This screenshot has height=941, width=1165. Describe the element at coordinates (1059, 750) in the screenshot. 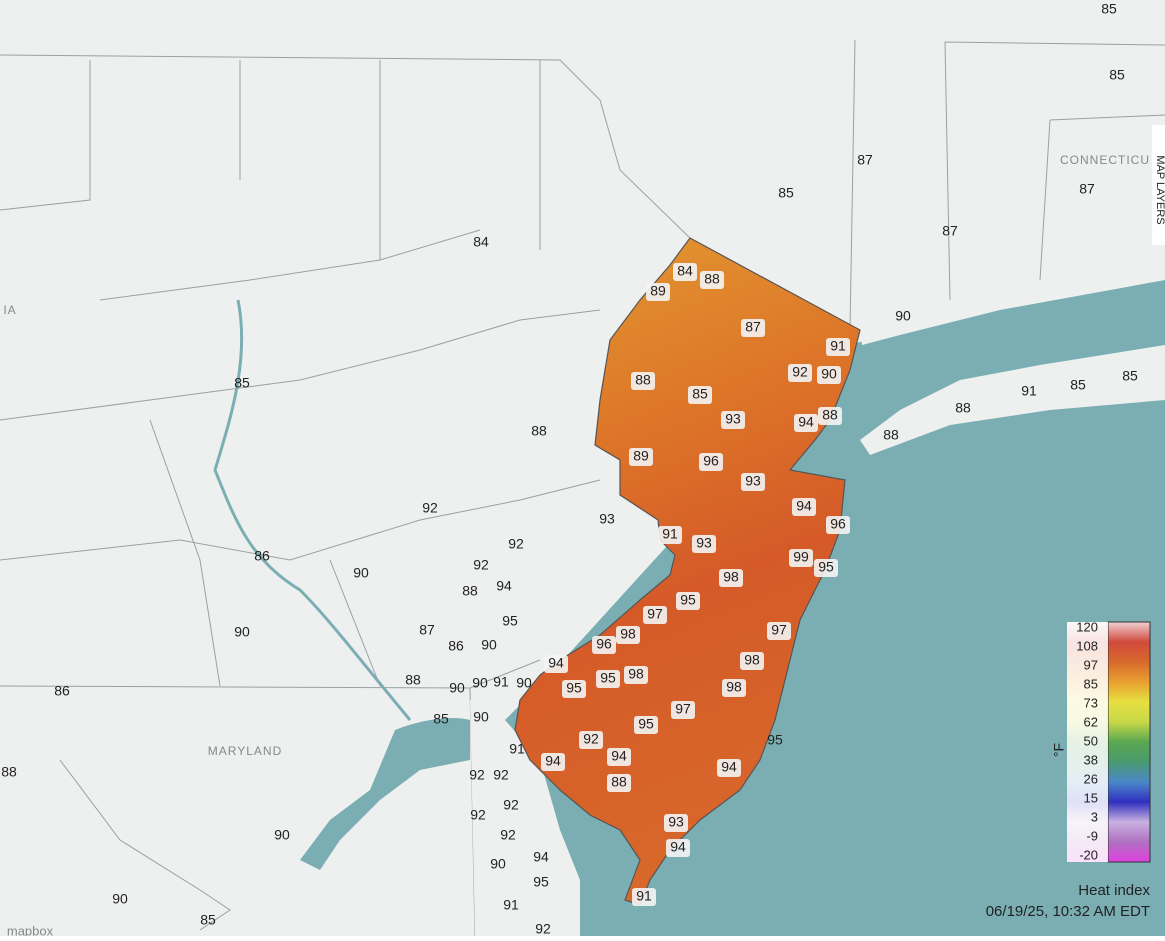

I see `legend-unit: °F` at that location.